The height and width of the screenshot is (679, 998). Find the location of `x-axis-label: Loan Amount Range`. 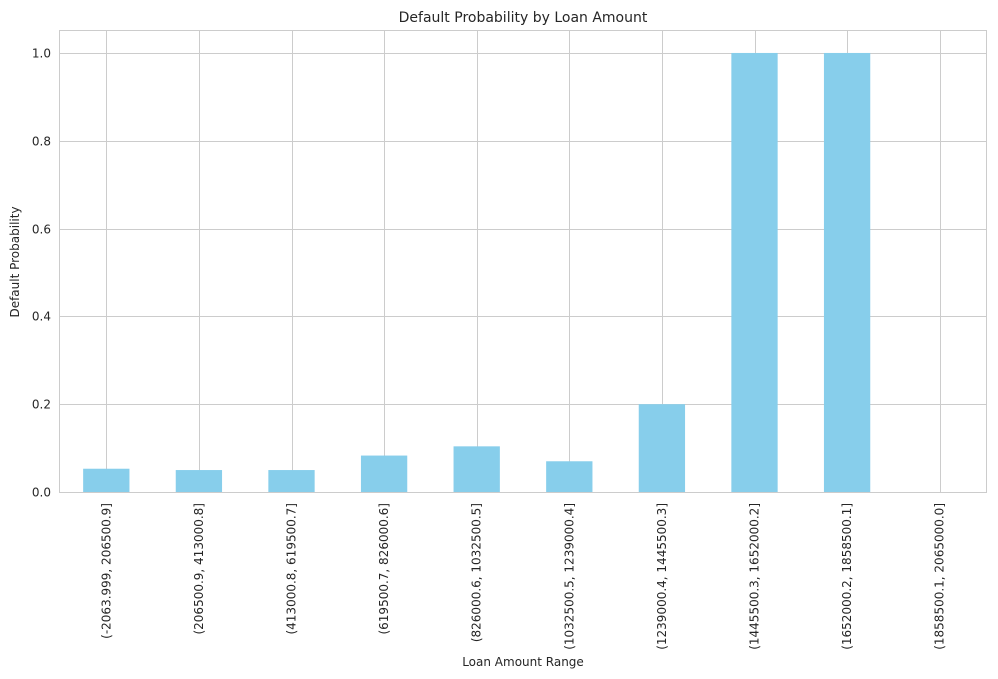

x-axis-label: Loan Amount Range is located at coordinates (523, 662).